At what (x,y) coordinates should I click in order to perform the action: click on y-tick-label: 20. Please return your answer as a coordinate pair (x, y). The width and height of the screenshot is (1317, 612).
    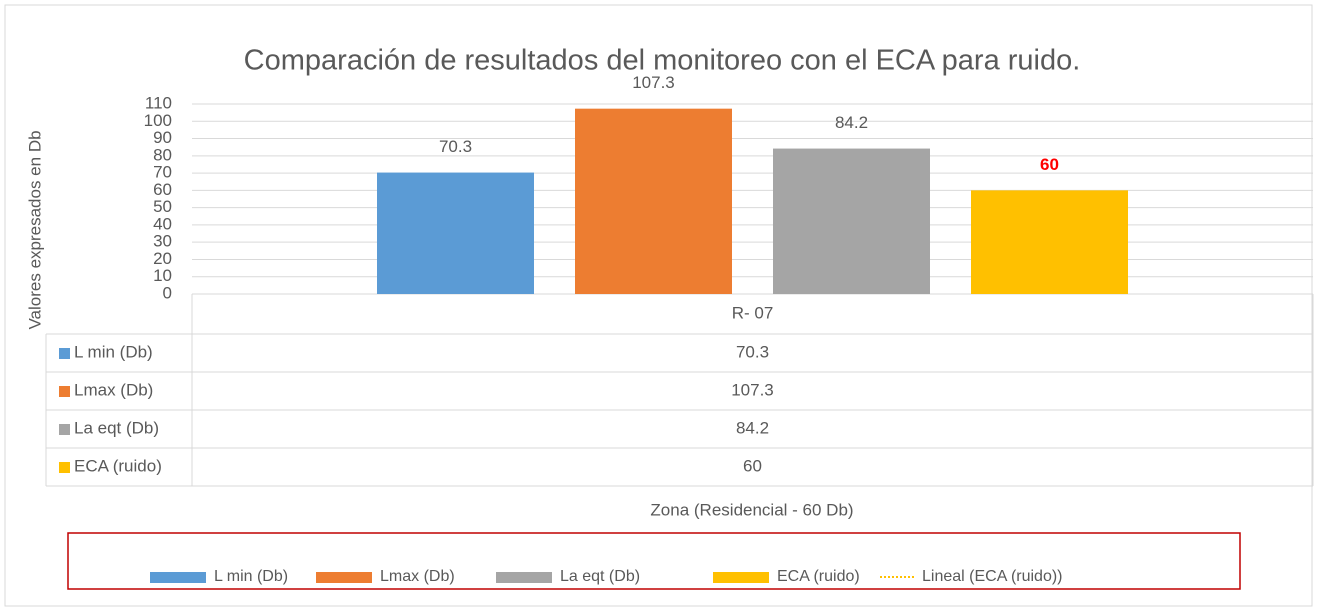
    Looking at the image, I should click on (162, 258).